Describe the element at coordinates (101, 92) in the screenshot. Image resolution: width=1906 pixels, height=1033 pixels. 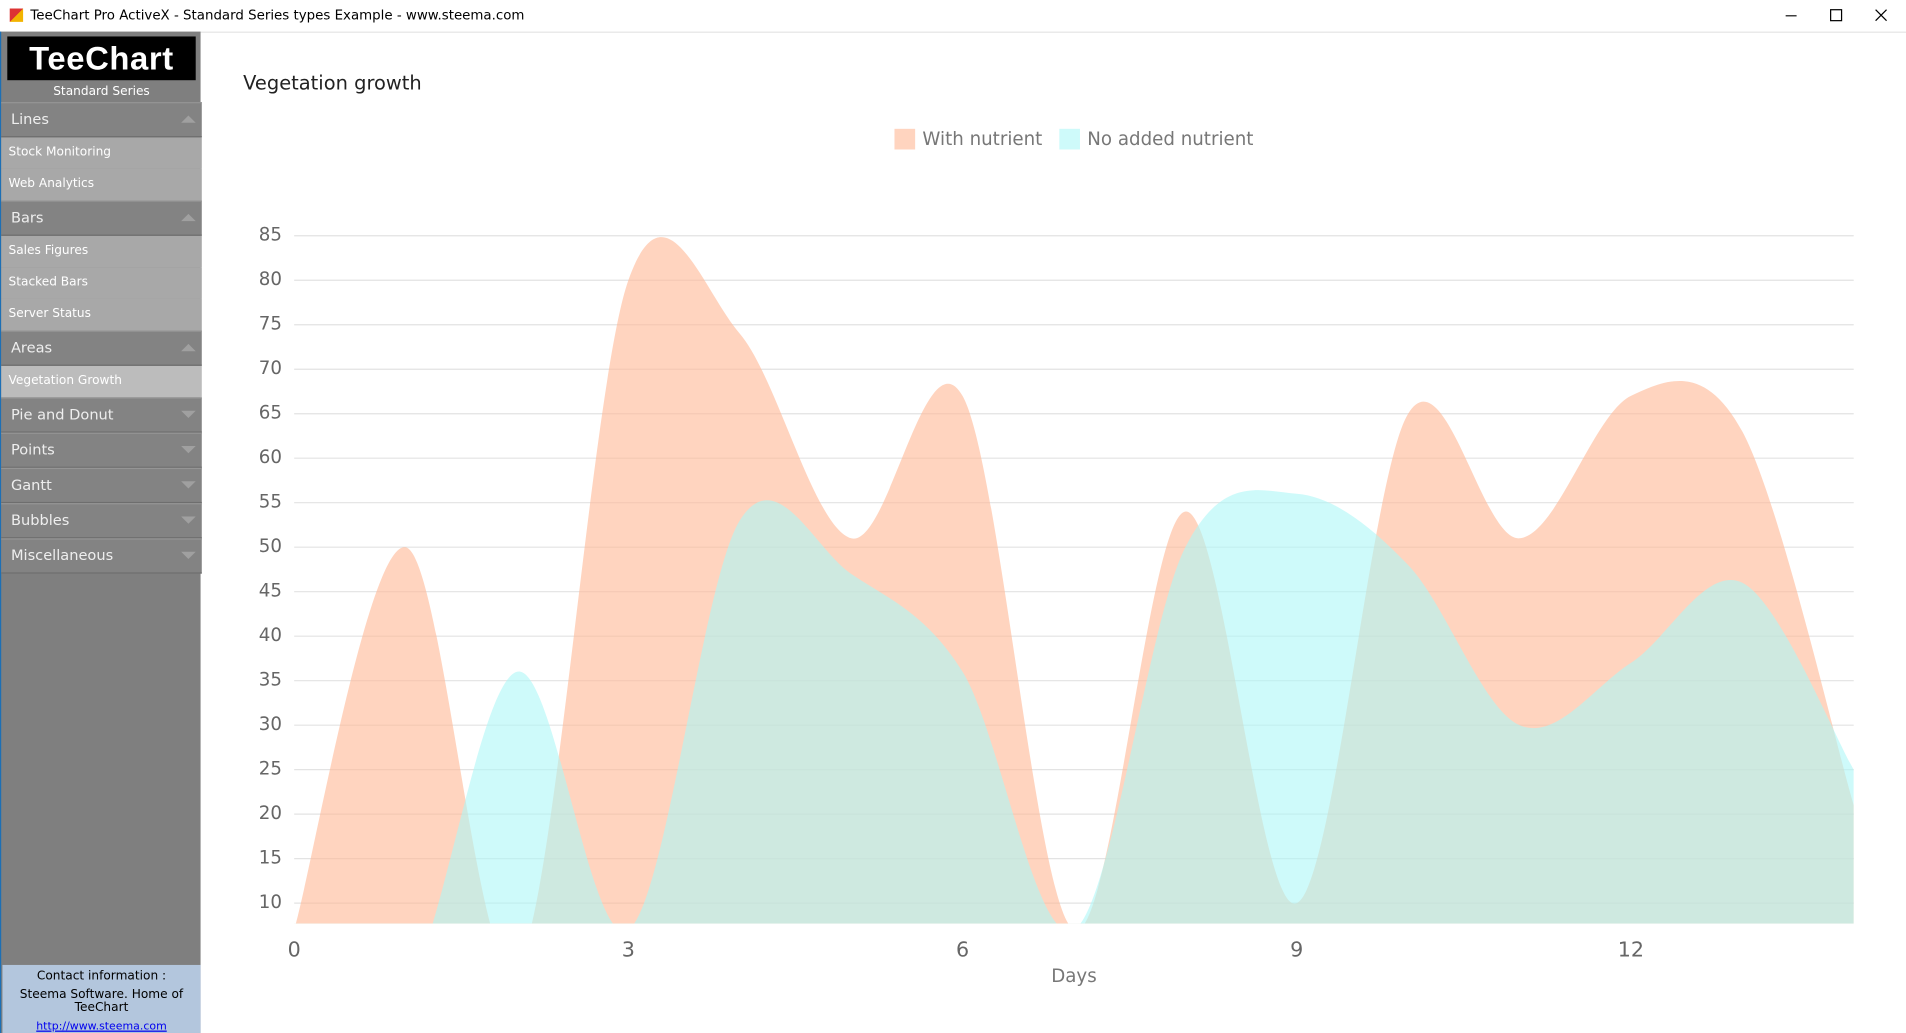
I see `logo-subtitle: Standard Series` at that location.